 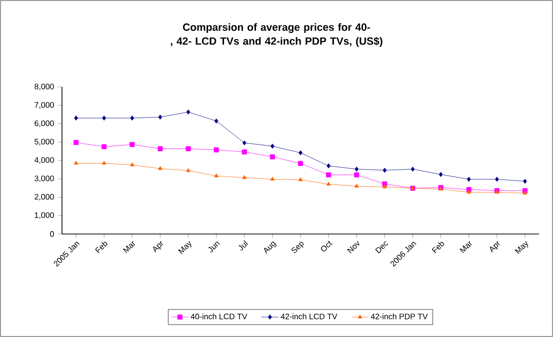 What do you see at coordinates (276, 35) in the screenshot?
I see `chart-title: Comparsion of average prices for 40-, 42- LCD TVs and 42-inch PDP TVs, (US$)` at bounding box center [276, 35].